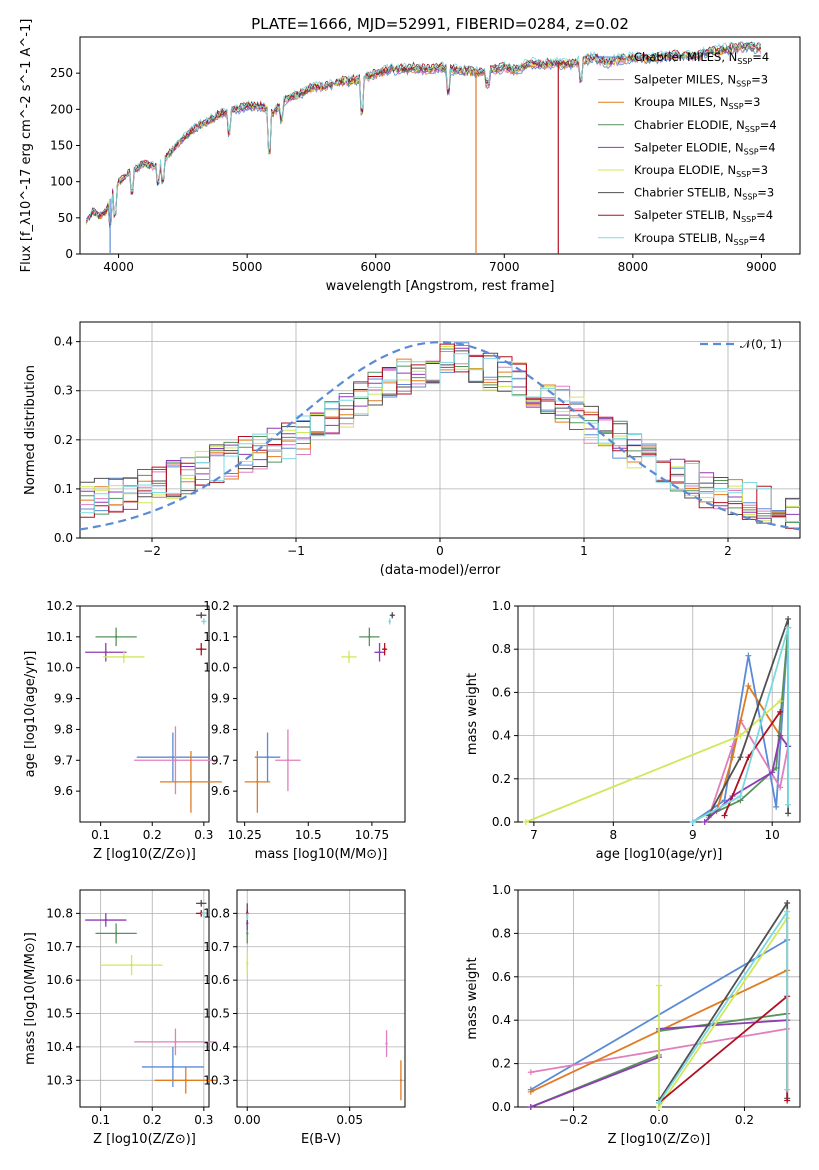 The height and width of the screenshot is (1170, 819). What do you see at coordinates (584, 551) in the screenshot?
I see `residuals-xtick-label: 1` at bounding box center [584, 551].